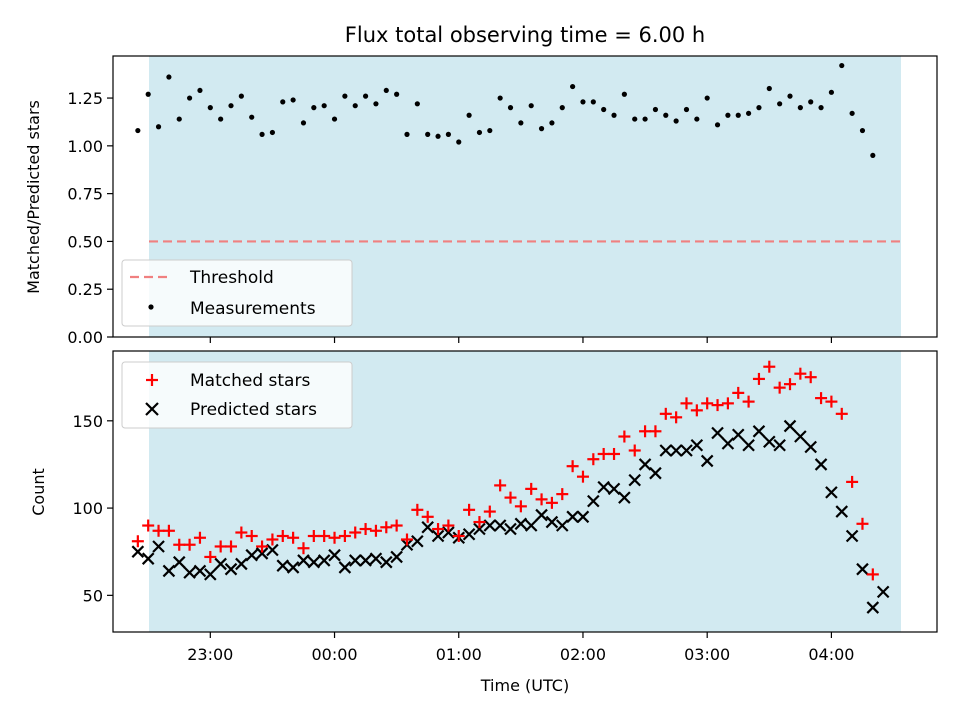 The height and width of the screenshot is (720, 960). I want to click on x-tick-label: 00:00, so click(334, 654).